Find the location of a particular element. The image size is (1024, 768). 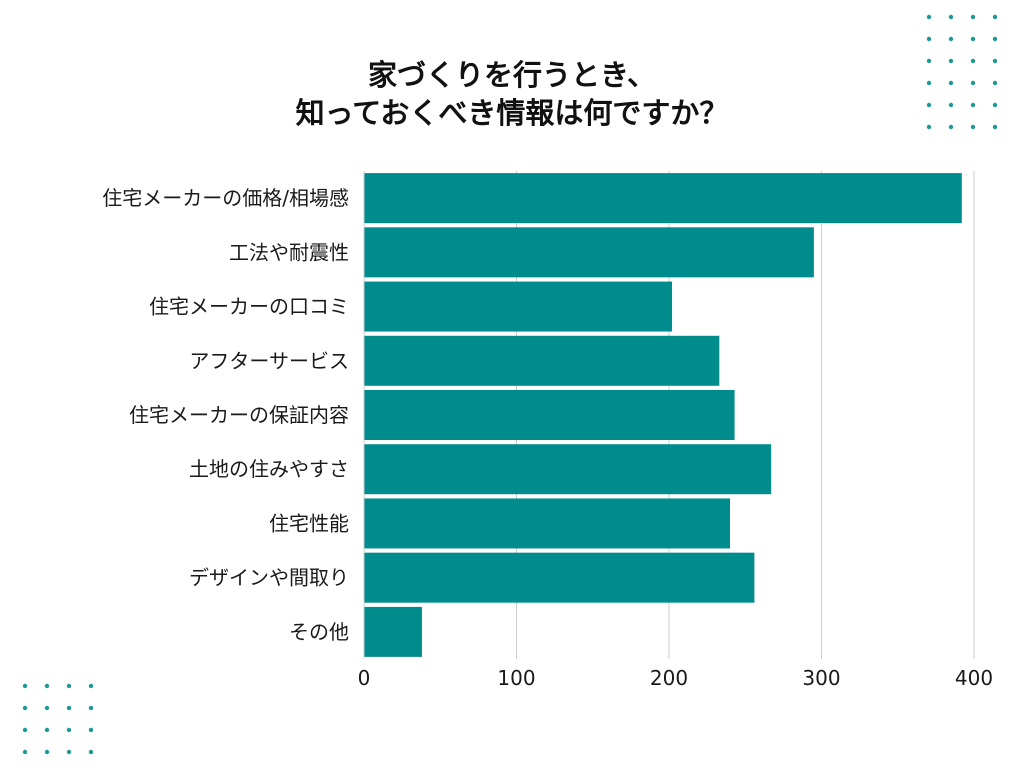

category-label-2: 工法や耐震性 is located at coordinates (289, 252).